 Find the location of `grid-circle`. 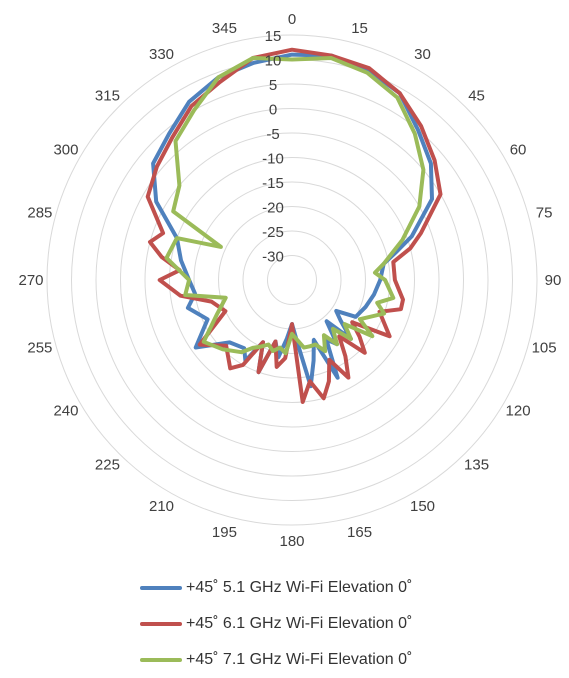

grid-circle is located at coordinates (292, 280).